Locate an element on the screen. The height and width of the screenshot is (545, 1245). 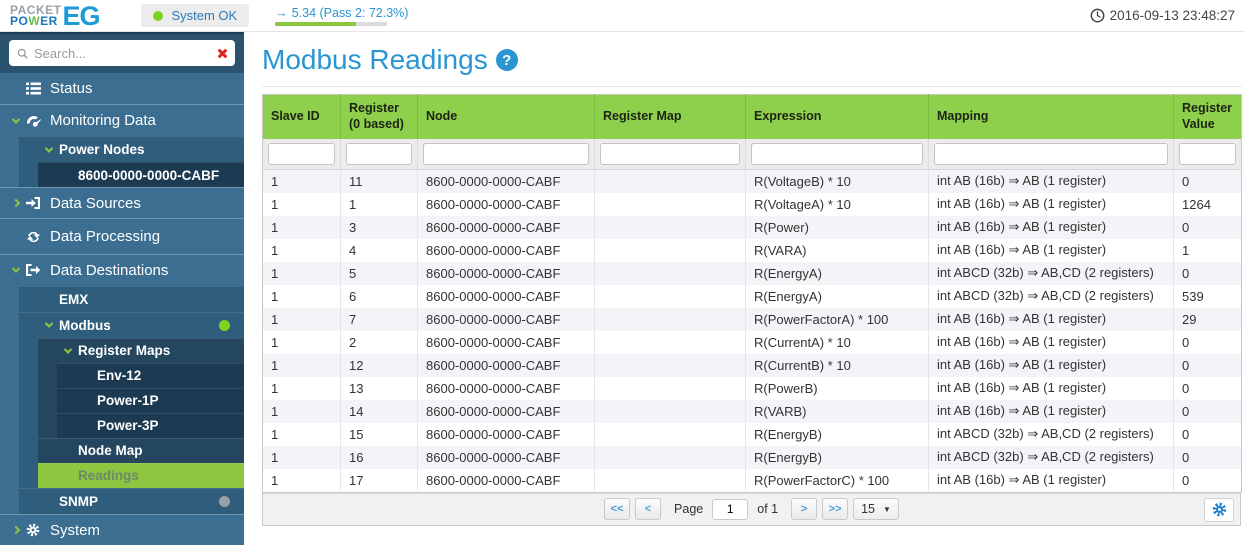
sidebar-item-snmp: SNMP is located at coordinates (131, 500).